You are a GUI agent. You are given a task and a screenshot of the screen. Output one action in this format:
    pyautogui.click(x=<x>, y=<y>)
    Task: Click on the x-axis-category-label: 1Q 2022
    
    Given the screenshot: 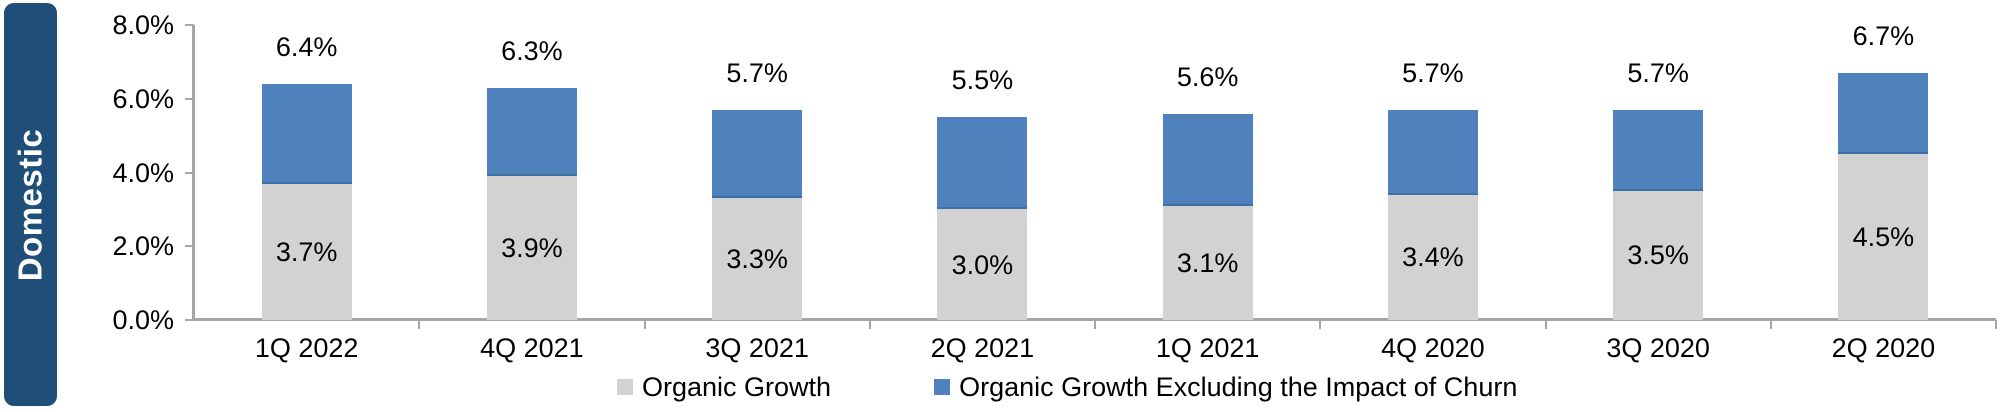 What is the action you would take?
    pyautogui.click(x=306, y=348)
    